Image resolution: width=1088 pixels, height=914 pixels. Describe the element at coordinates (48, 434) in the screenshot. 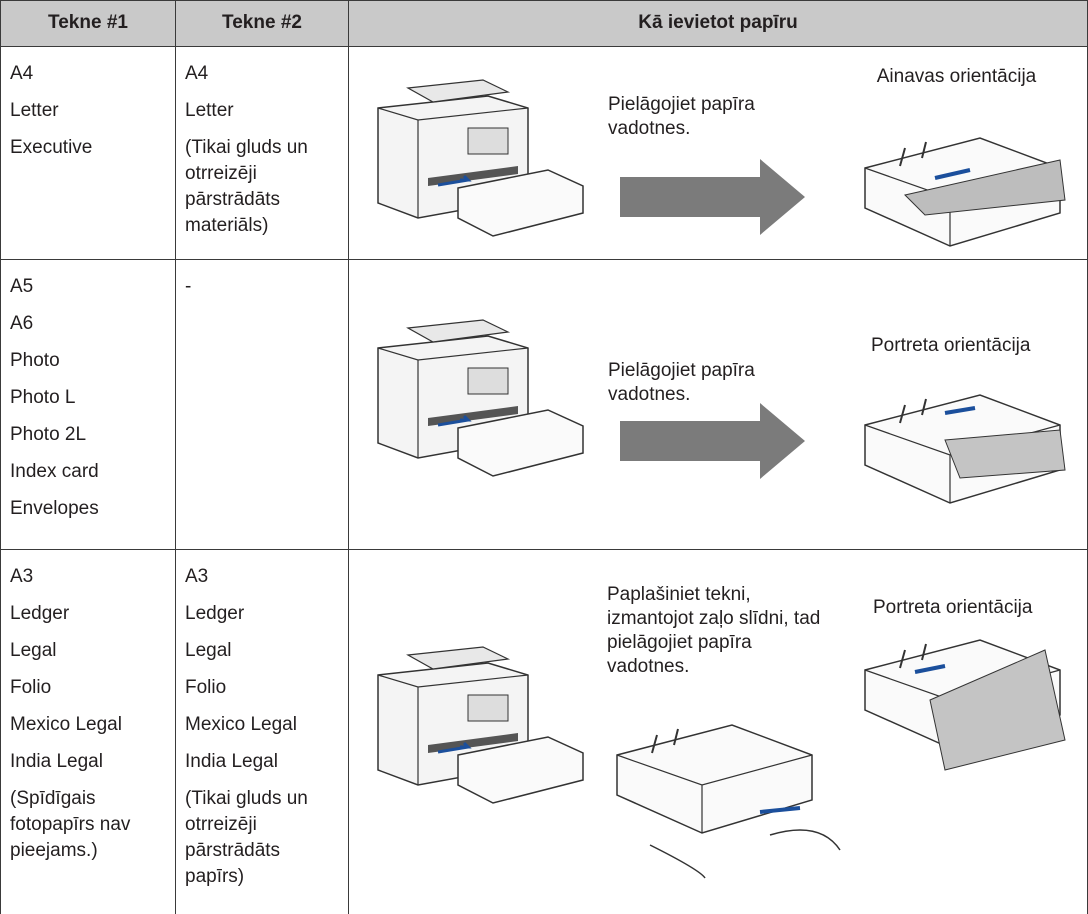

I see `size-item: Photo 2L` at that location.